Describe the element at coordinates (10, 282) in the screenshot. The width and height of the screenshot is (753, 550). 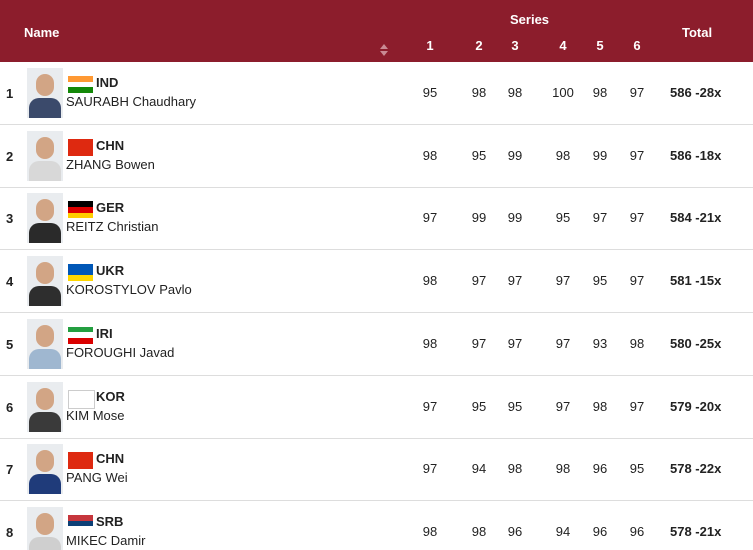
I see `rank: 4` at that location.